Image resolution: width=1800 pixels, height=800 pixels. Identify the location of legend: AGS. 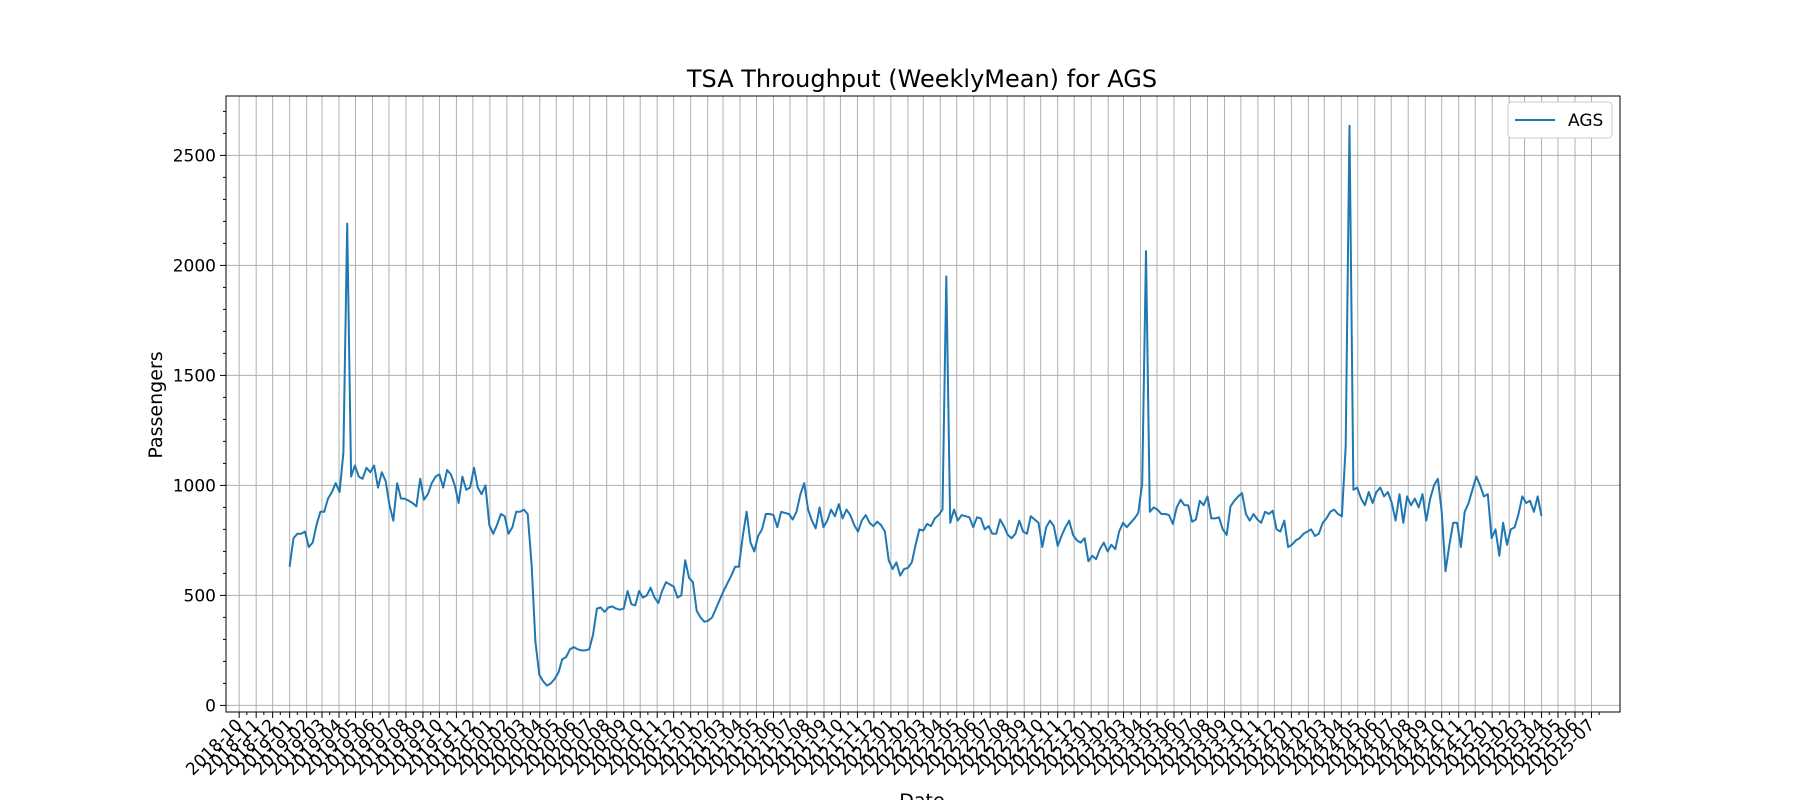
(1560, 120).